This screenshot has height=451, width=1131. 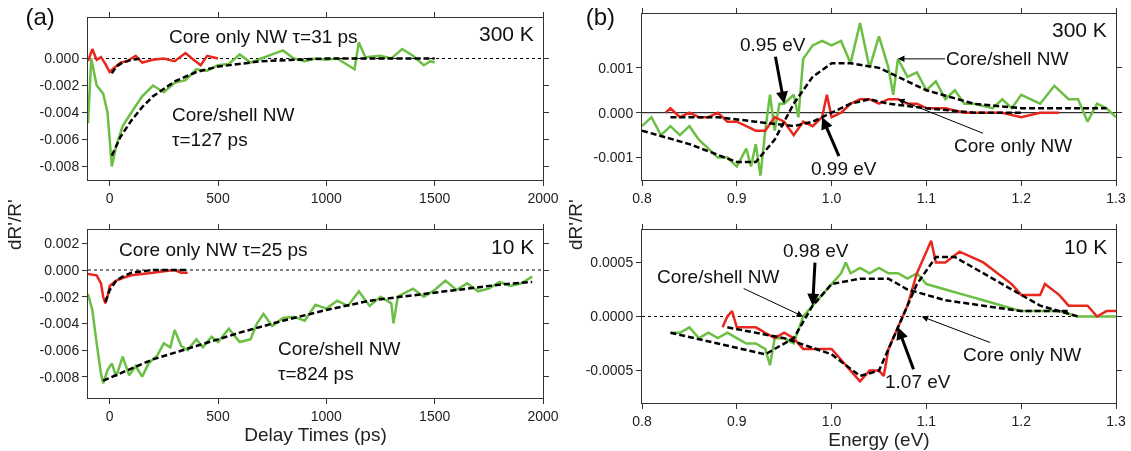 What do you see at coordinates (40, 16) in the screenshot?
I see `chart-title: (a)` at bounding box center [40, 16].